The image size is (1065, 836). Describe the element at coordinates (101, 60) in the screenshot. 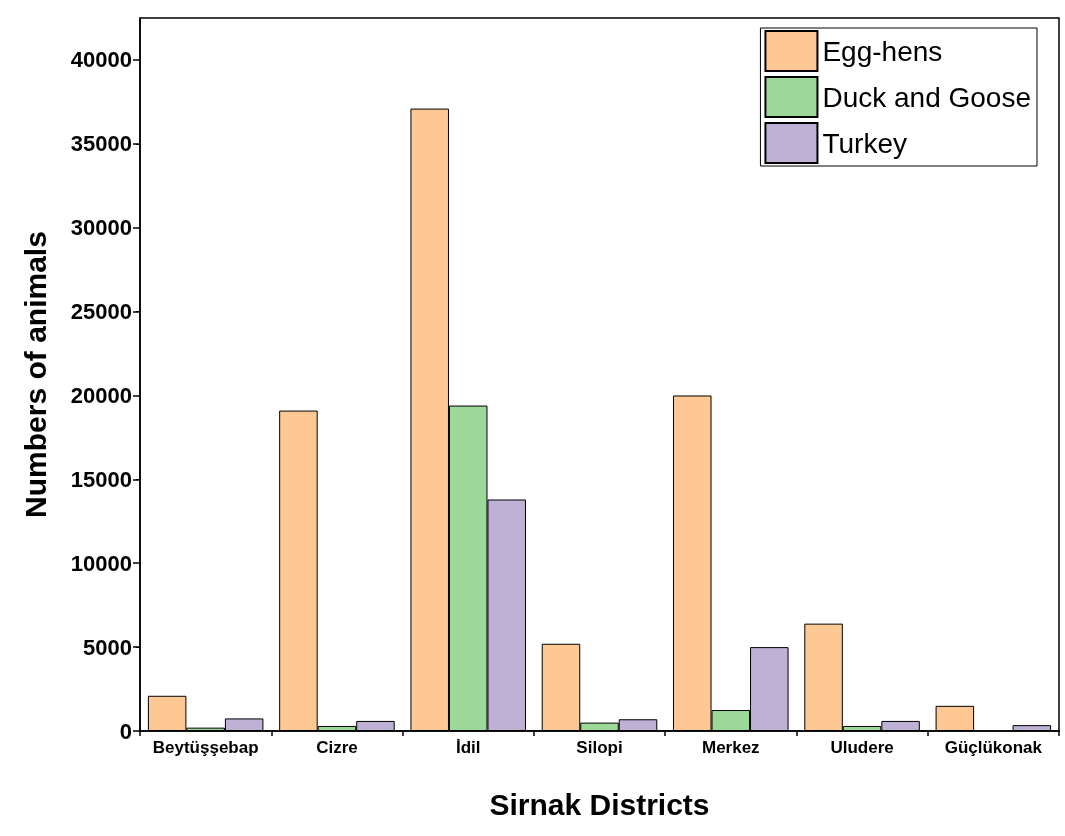

I see `y-tick-label: 40000` at that location.